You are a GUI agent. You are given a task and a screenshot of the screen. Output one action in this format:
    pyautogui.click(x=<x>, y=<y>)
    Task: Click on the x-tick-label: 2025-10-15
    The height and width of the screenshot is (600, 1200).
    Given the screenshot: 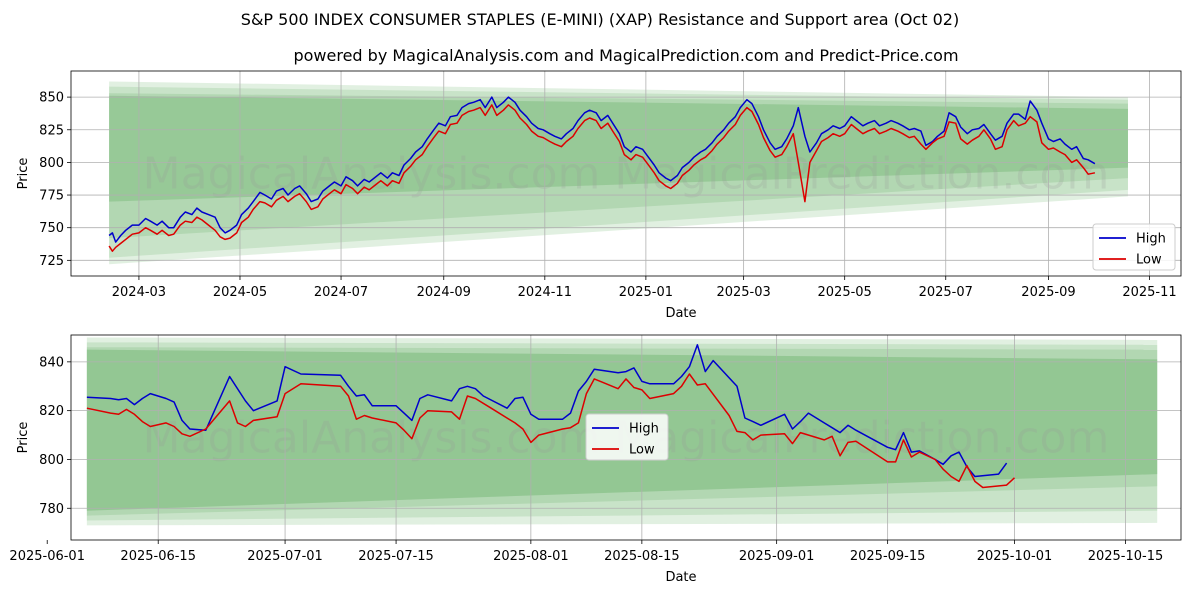 What is the action you would take?
    pyautogui.click(x=1126, y=556)
    